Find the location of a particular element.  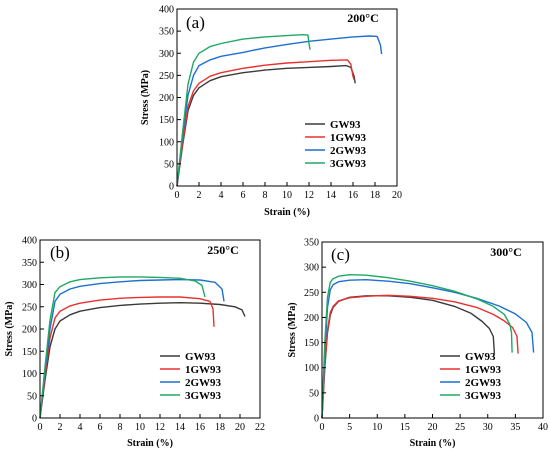

panel-label: (b) is located at coordinates (60, 252).